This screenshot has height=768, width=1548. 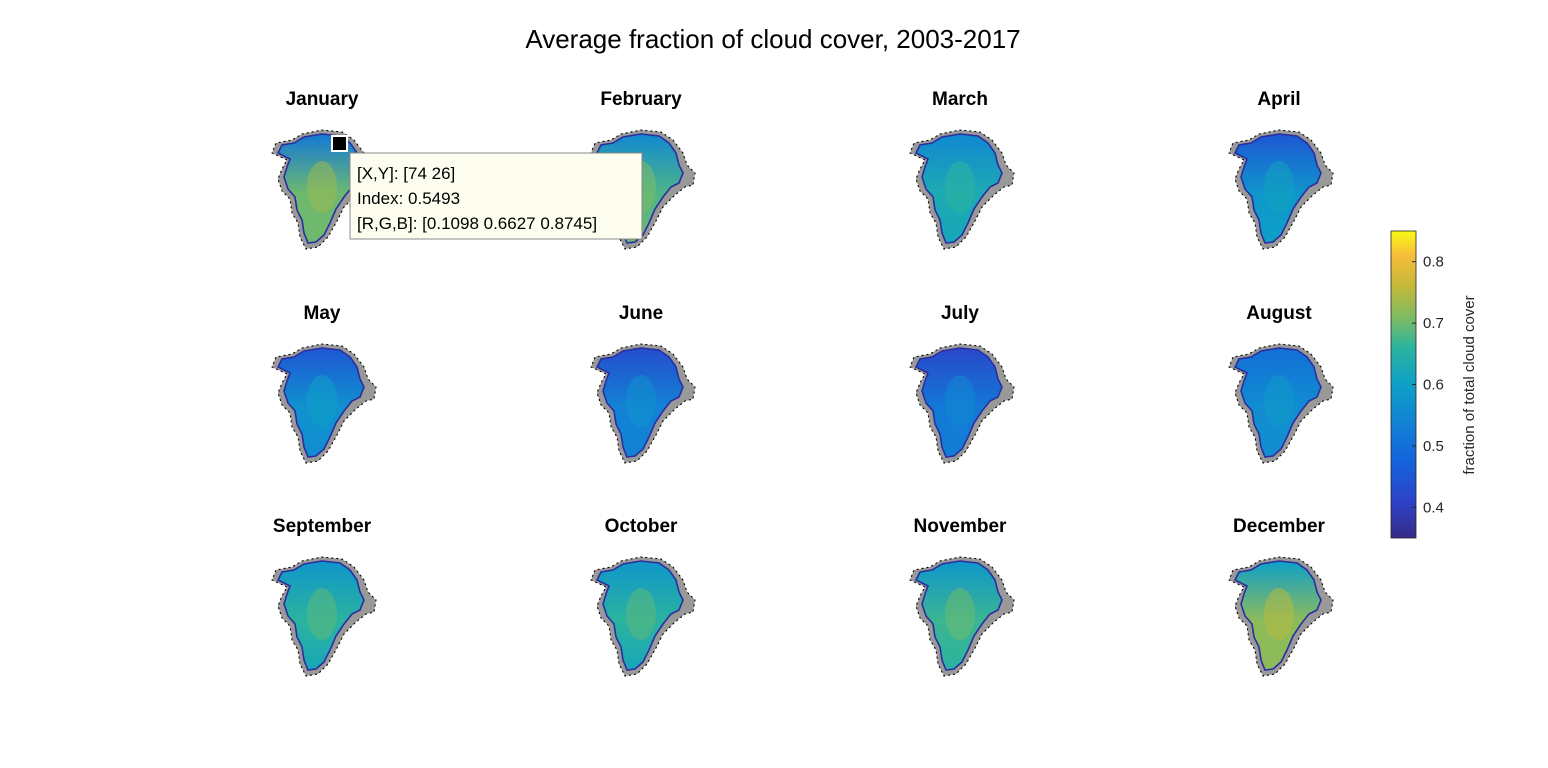 I want to click on panel-december: December, so click(x=1281, y=596).